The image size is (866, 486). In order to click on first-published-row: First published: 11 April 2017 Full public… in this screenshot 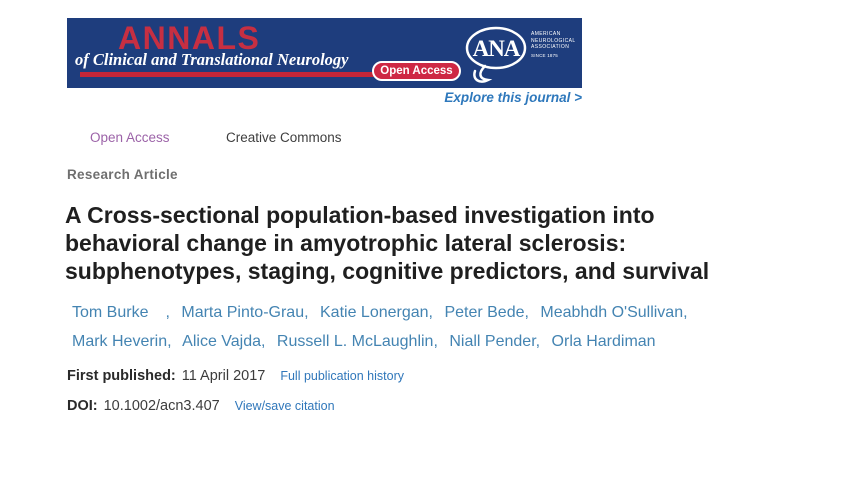, I will do `click(235, 376)`.